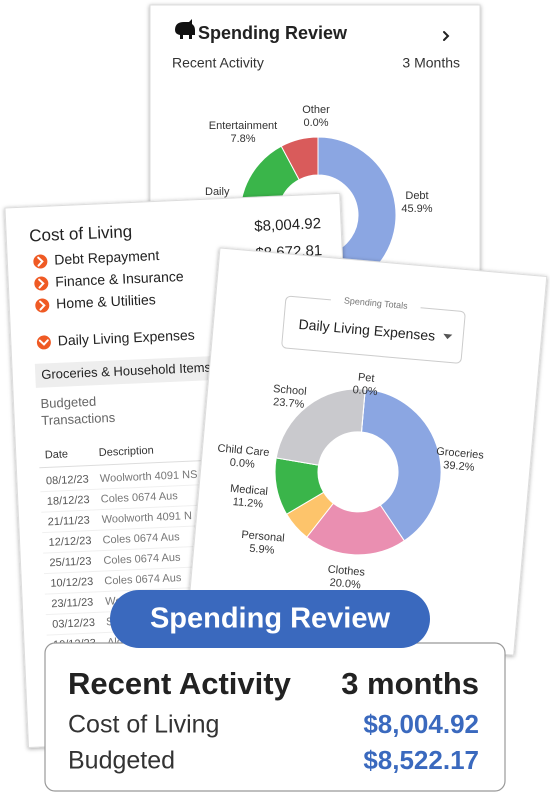 This screenshot has height=801, width=550. I want to click on amount: $8,004.92, so click(287, 225).